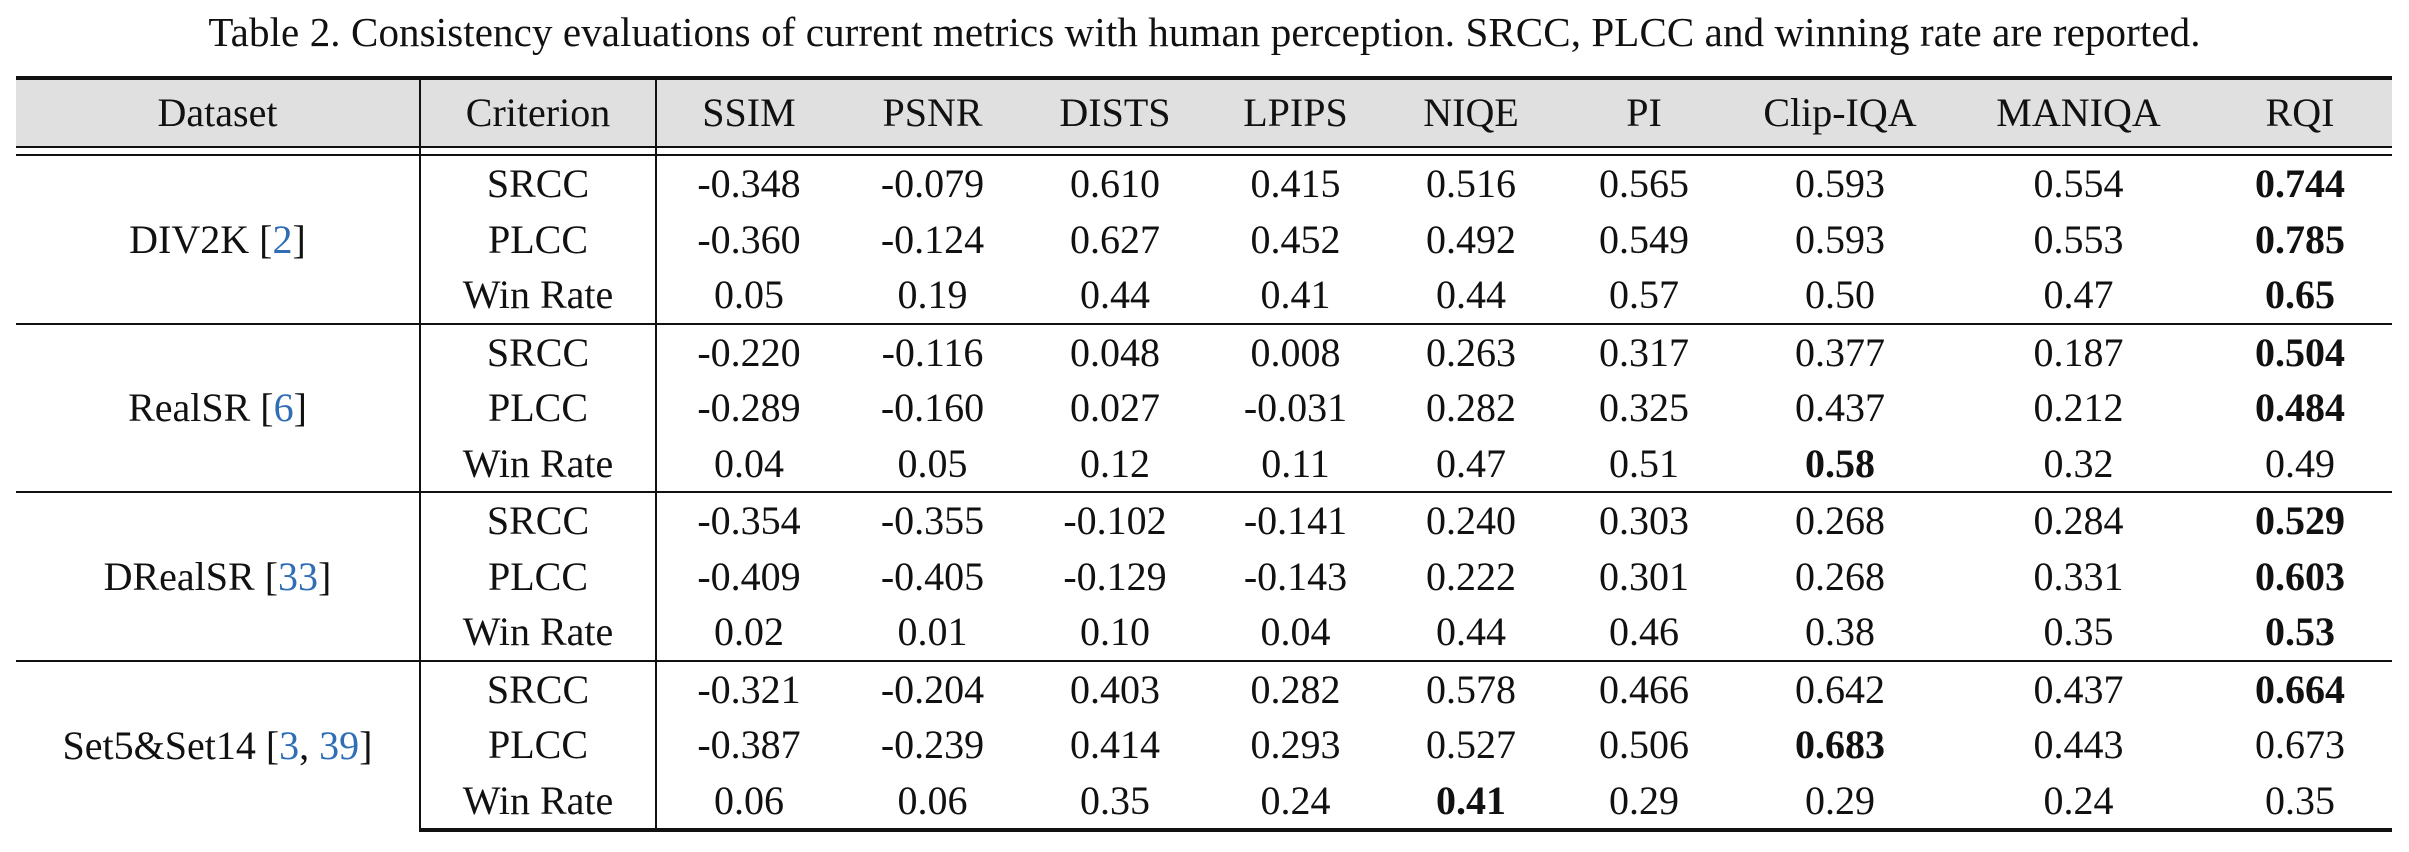  What do you see at coordinates (1115, 111) in the screenshot?
I see `header-metric: DISTS` at bounding box center [1115, 111].